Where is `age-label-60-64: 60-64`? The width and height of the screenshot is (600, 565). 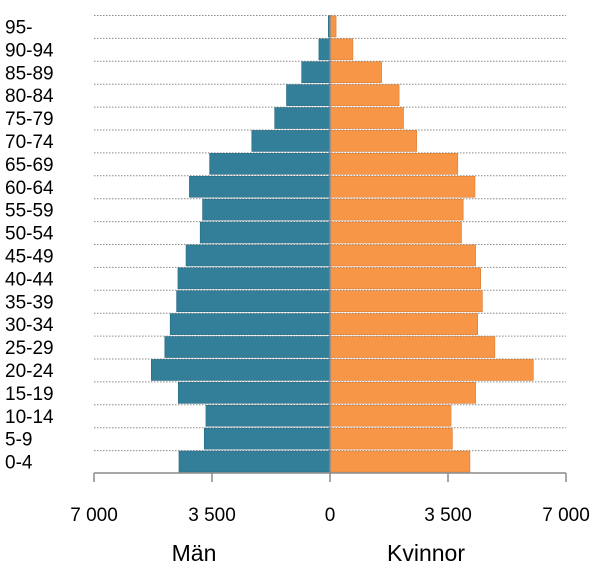 age-label-60-64: 60-64 is located at coordinates (29, 188).